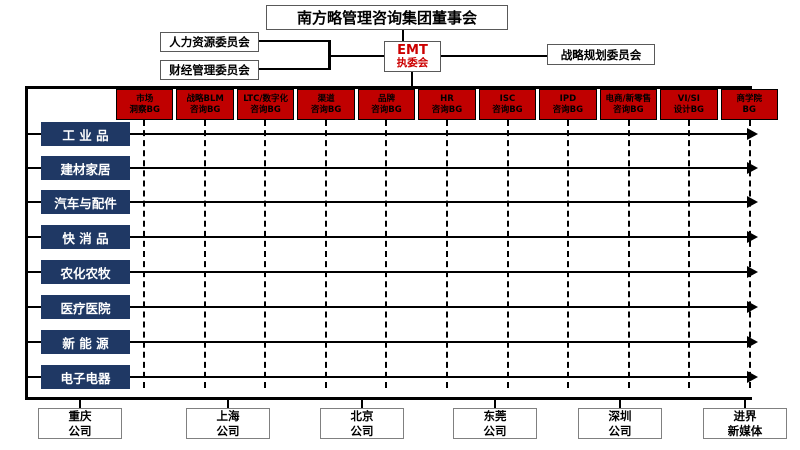 The height and width of the screenshot is (450, 800). Describe the element at coordinates (80, 416) in the screenshot. I see `company-line1: 重庆` at that location.